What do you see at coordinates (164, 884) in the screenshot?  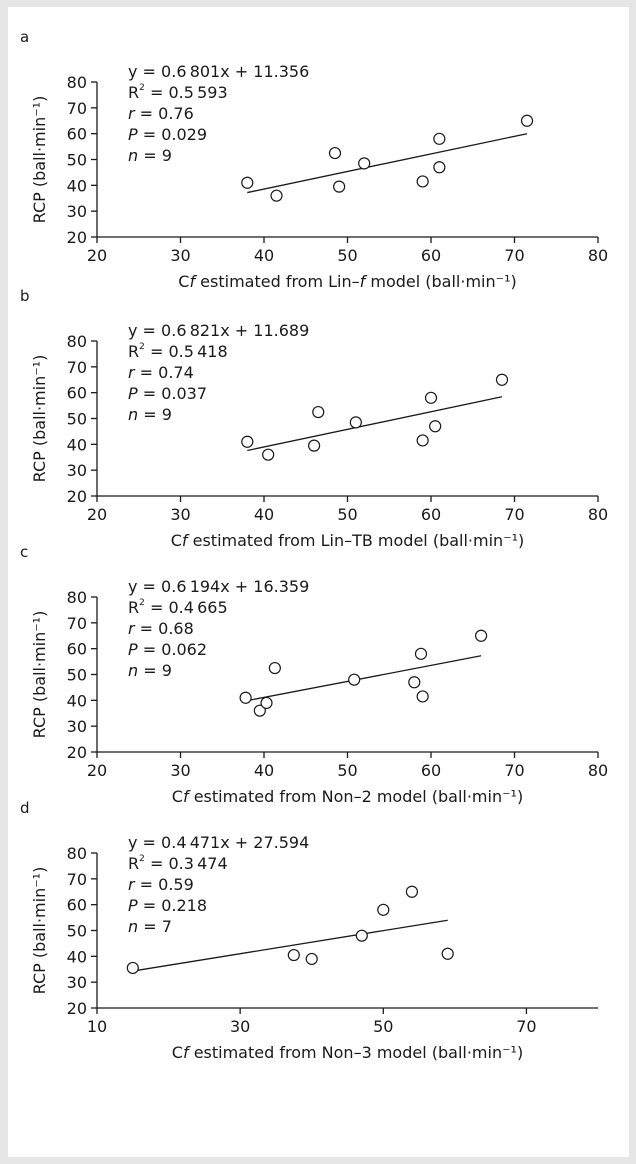 I see `r-value: = 0.59` at bounding box center [164, 884].